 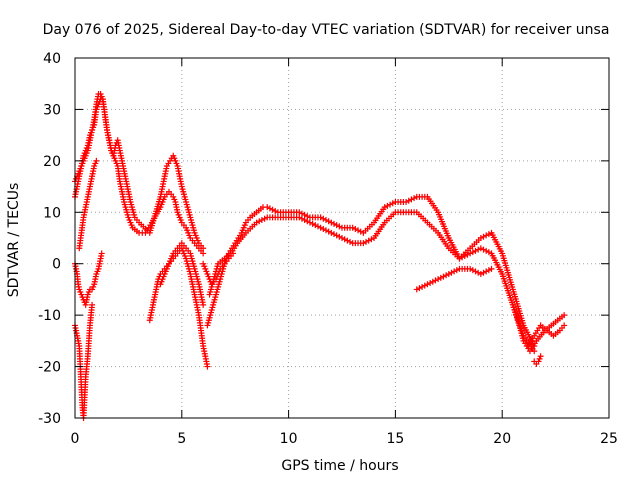 What do you see at coordinates (609, 439) in the screenshot?
I see `x-tick-label: 25` at bounding box center [609, 439].